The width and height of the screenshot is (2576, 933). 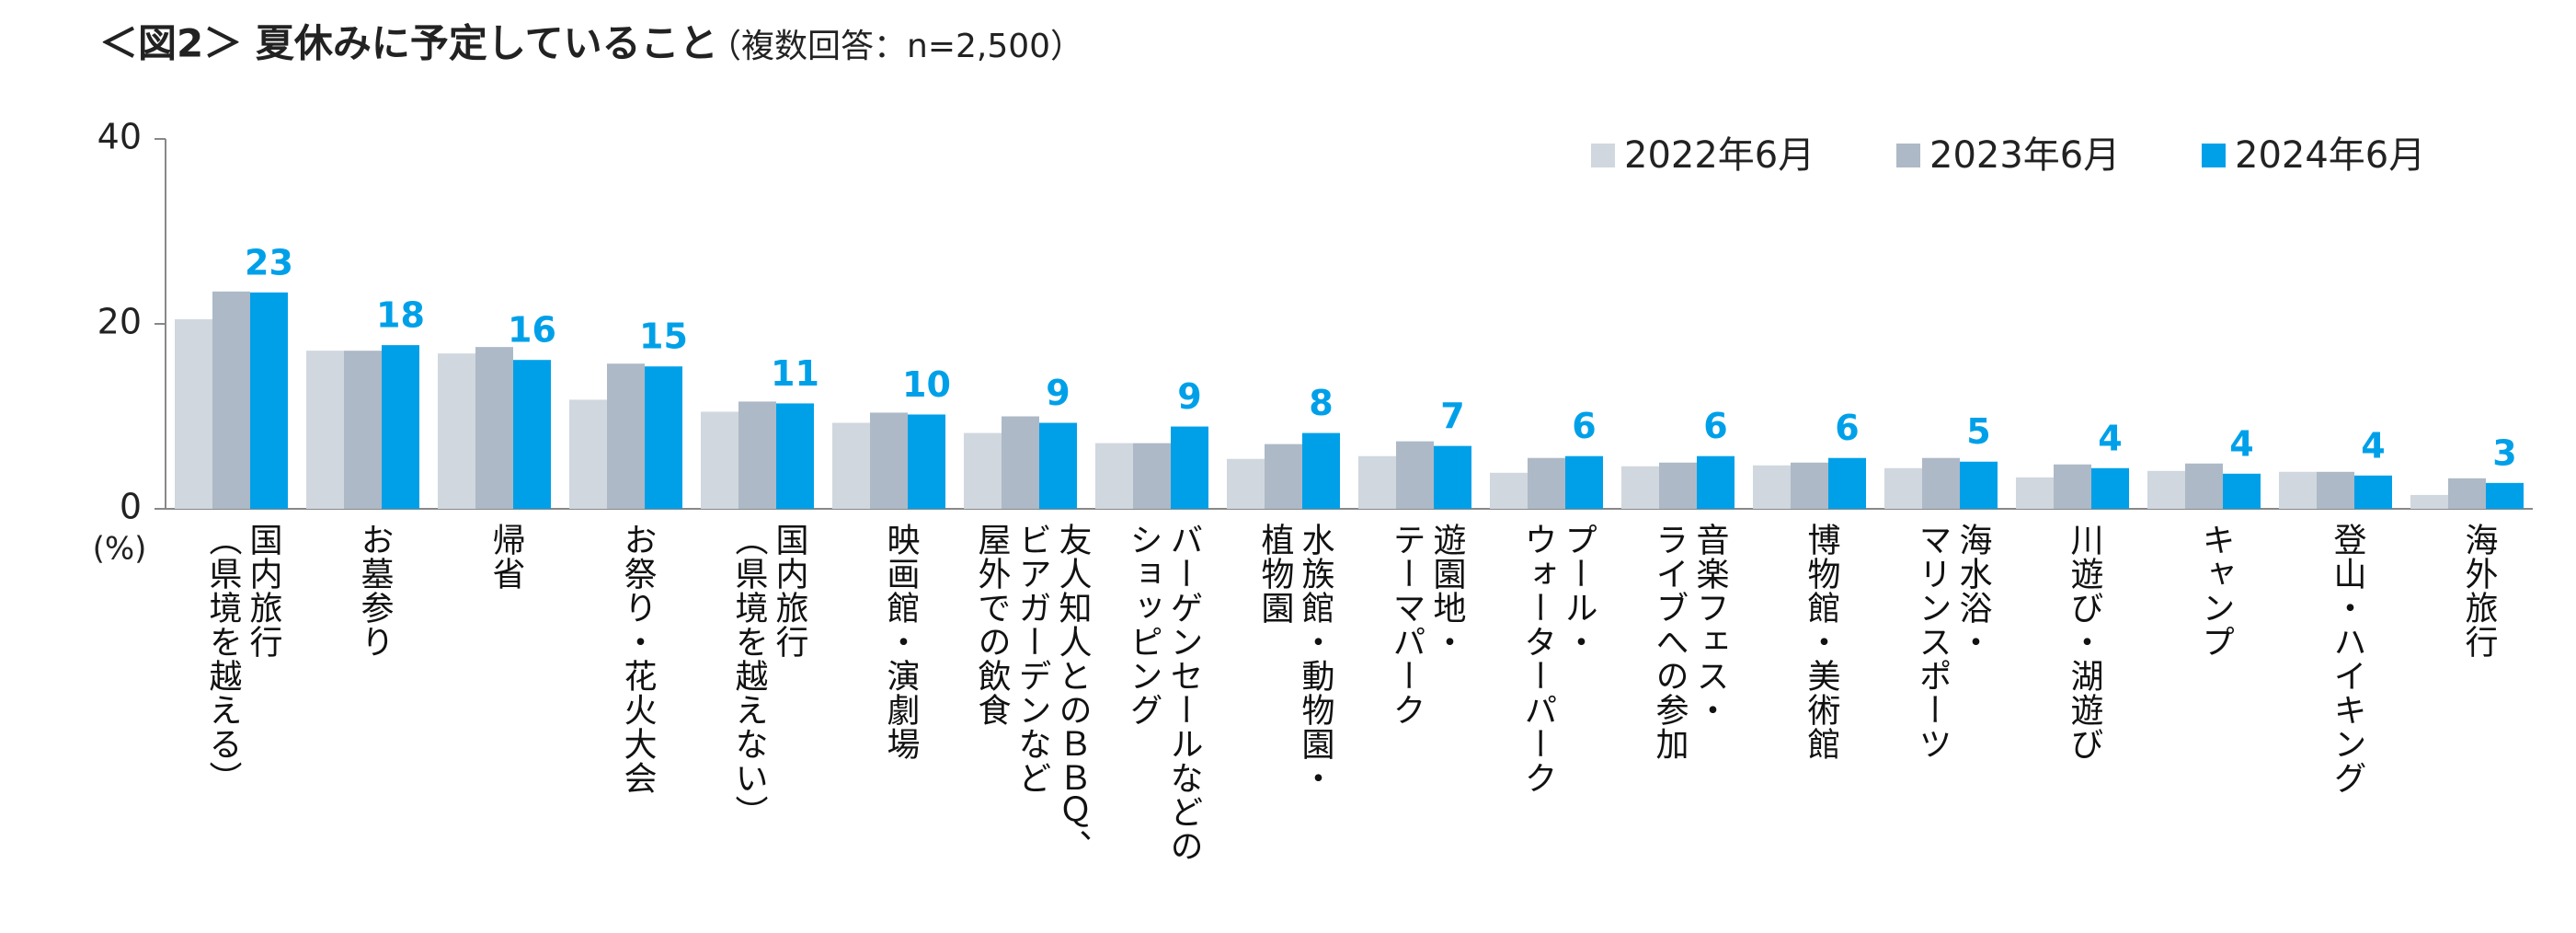 I want to click on x-tick-label: 登山・ハイキング, so click(x=2347, y=659).